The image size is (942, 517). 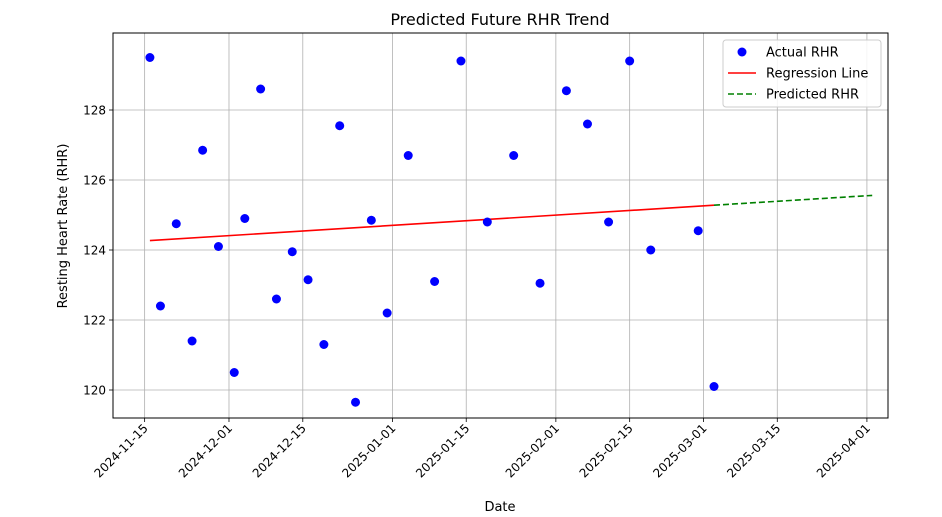 What do you see at coordinates (817, 74) in the screenshot?
I see `legend-label: Regression Line` at bounding box center [817, 74].